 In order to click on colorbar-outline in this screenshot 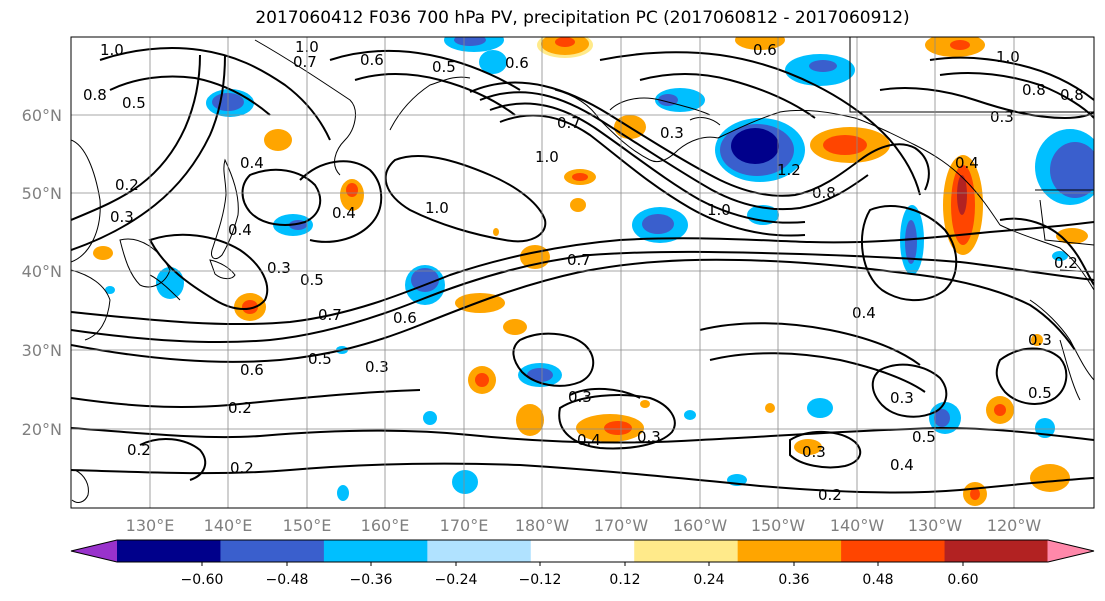, I will do `click(582, 551)`.